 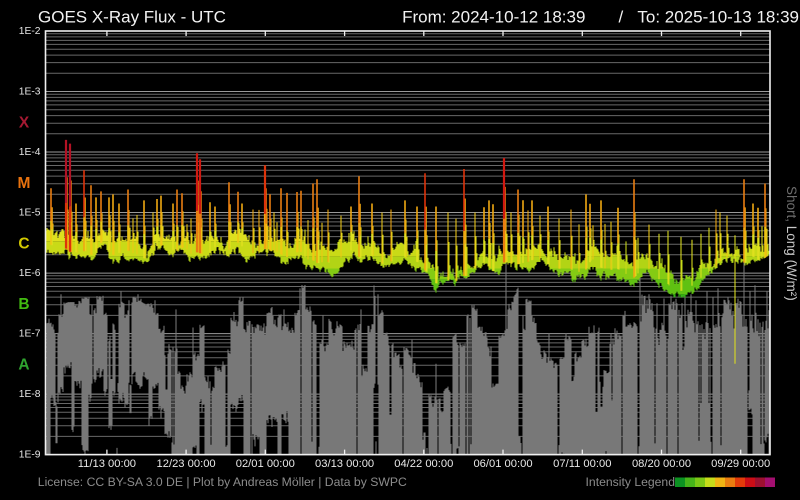 I want to click on svg-text: 1E-5, so click(x=30, y=213).